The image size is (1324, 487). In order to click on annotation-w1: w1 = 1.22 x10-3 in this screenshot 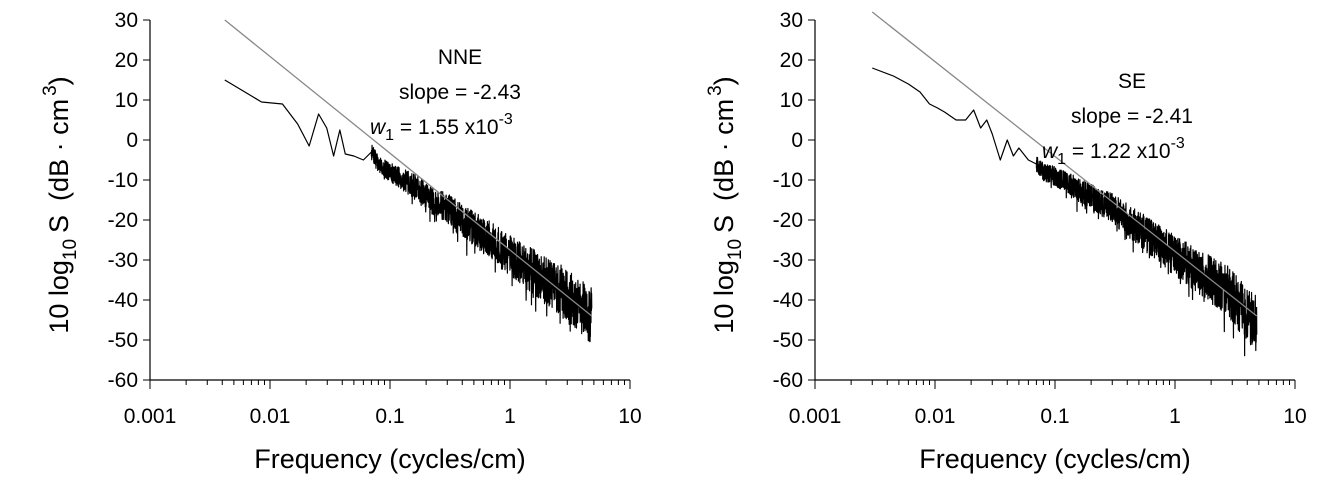, I will do `click(1113, 151)`.